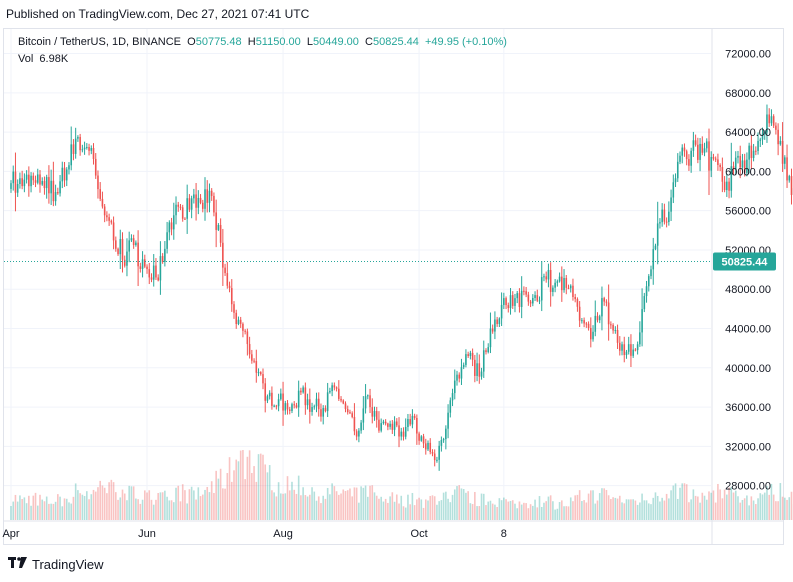 The height and width of the screenshot is (582, 793). I want to click on low-label: L, so click(310, 42).